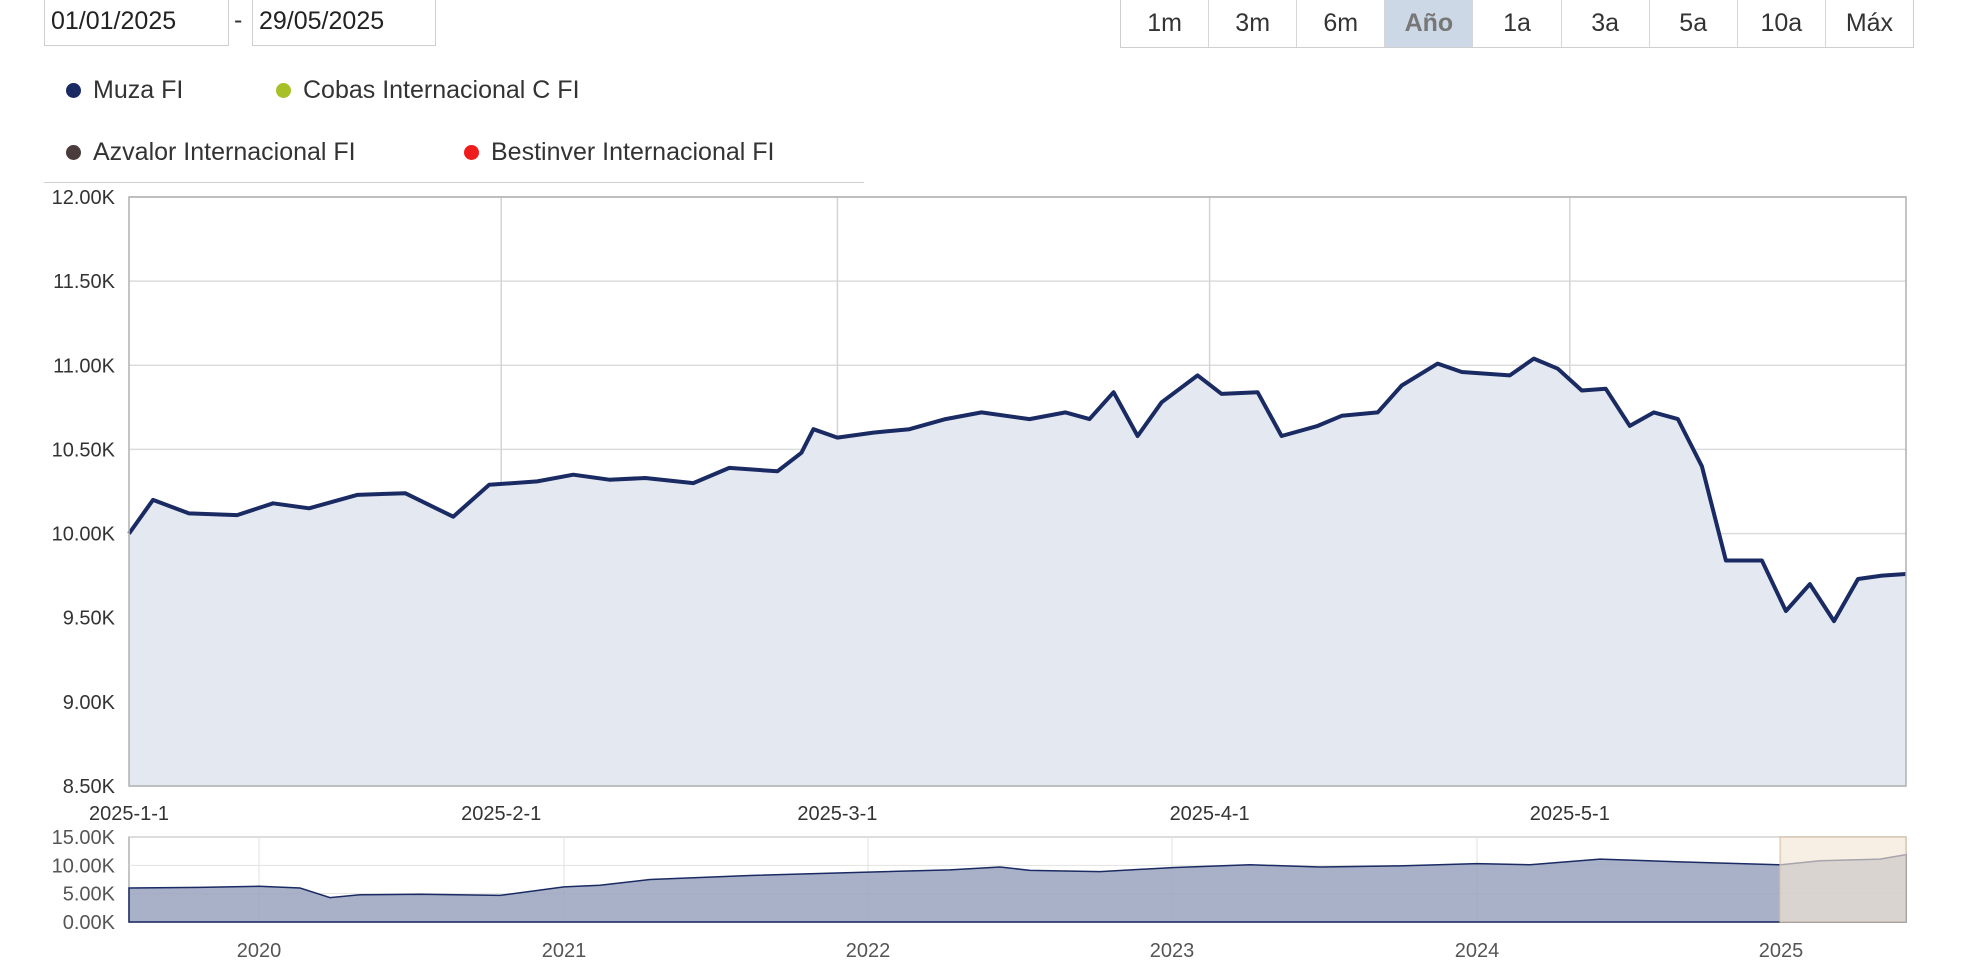  What do you see at coordinates (84, 880) in the screenshot?
I see `navigator-y-ticks: 15.00K 10.00K 5.00K 0.00K` at bounding box center [84, 880].